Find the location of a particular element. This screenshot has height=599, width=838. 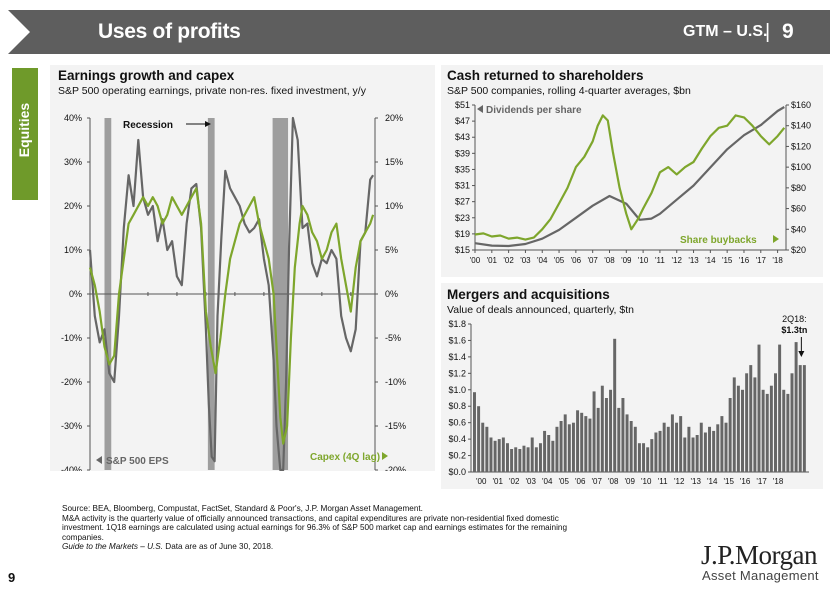

y-tick-label-right: -15% is located at coordinates (395, 426).